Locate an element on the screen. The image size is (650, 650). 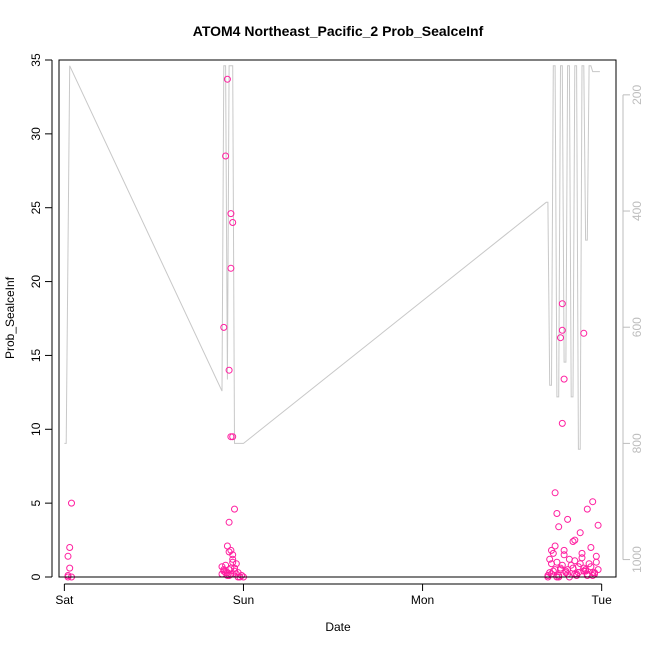
secondary-y-tick-label: 200 is located at coordinates (637, 95).